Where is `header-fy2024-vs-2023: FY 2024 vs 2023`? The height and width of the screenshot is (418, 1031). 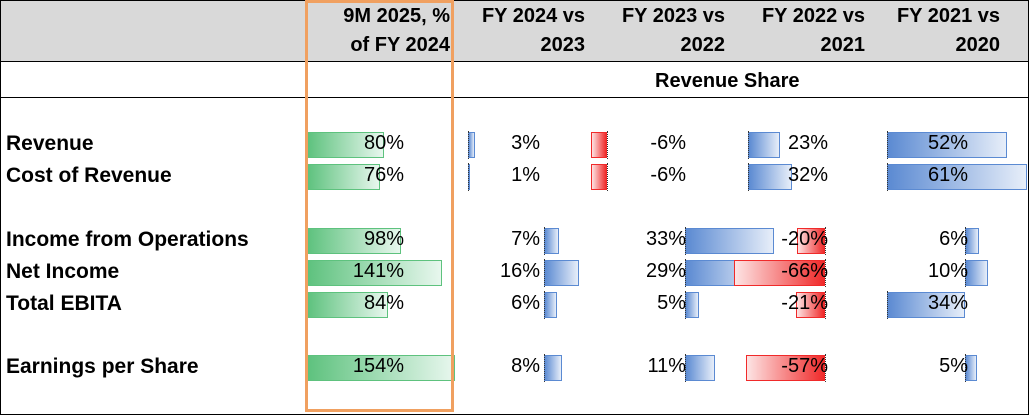 header-fy2024-vs-2023: FY 2024 vs 2023 is located at coordinates (533, 30).